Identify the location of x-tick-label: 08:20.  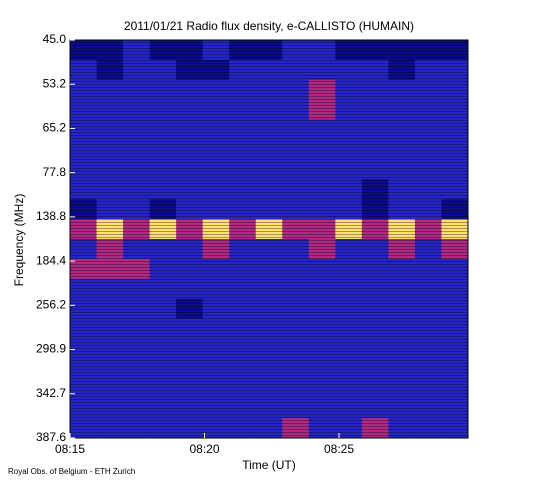
(204, 449).